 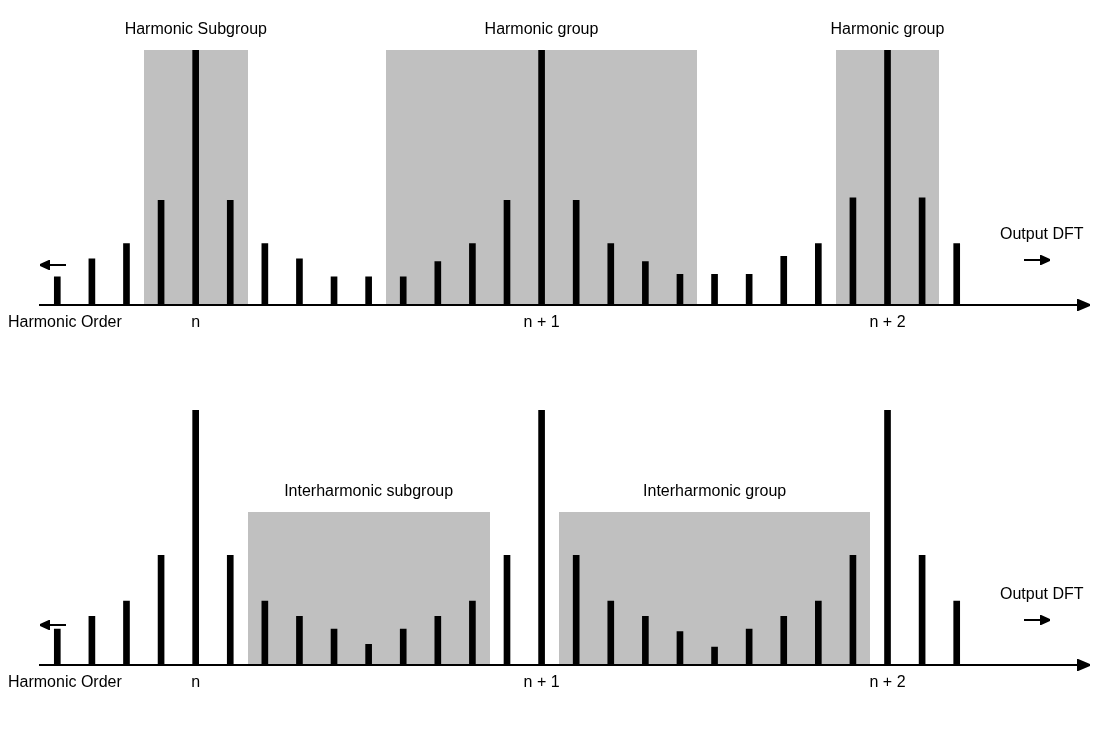 I want to click on annotation: Interharmonic group, so click(x=715, y=490).